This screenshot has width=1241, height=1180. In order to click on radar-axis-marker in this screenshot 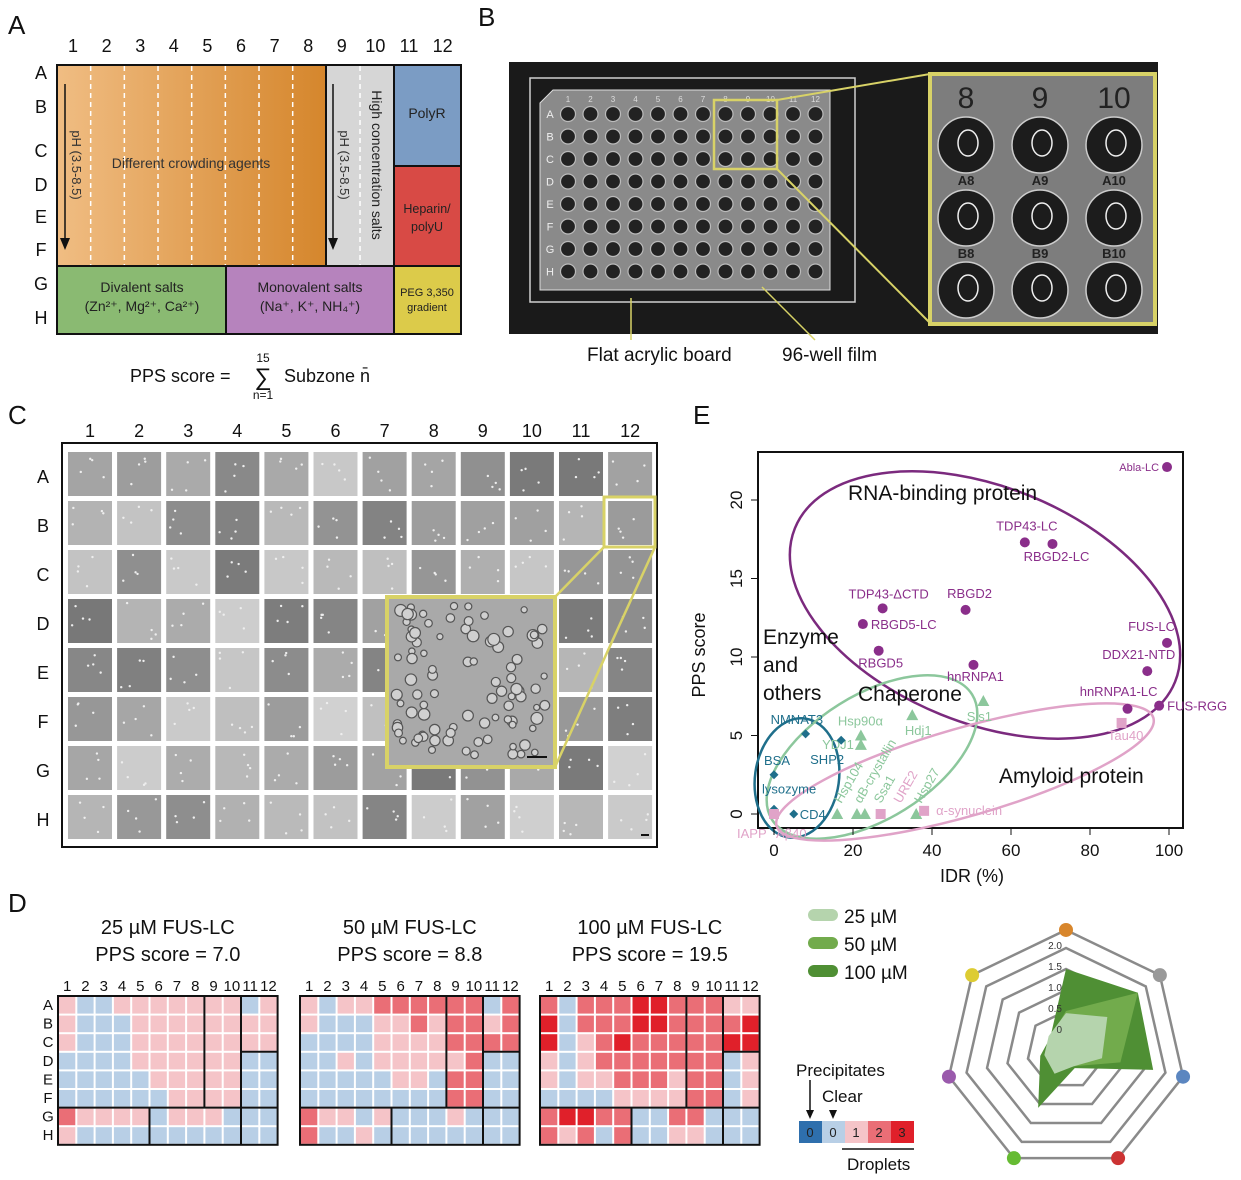, I will do `click(1118, 1158)`.